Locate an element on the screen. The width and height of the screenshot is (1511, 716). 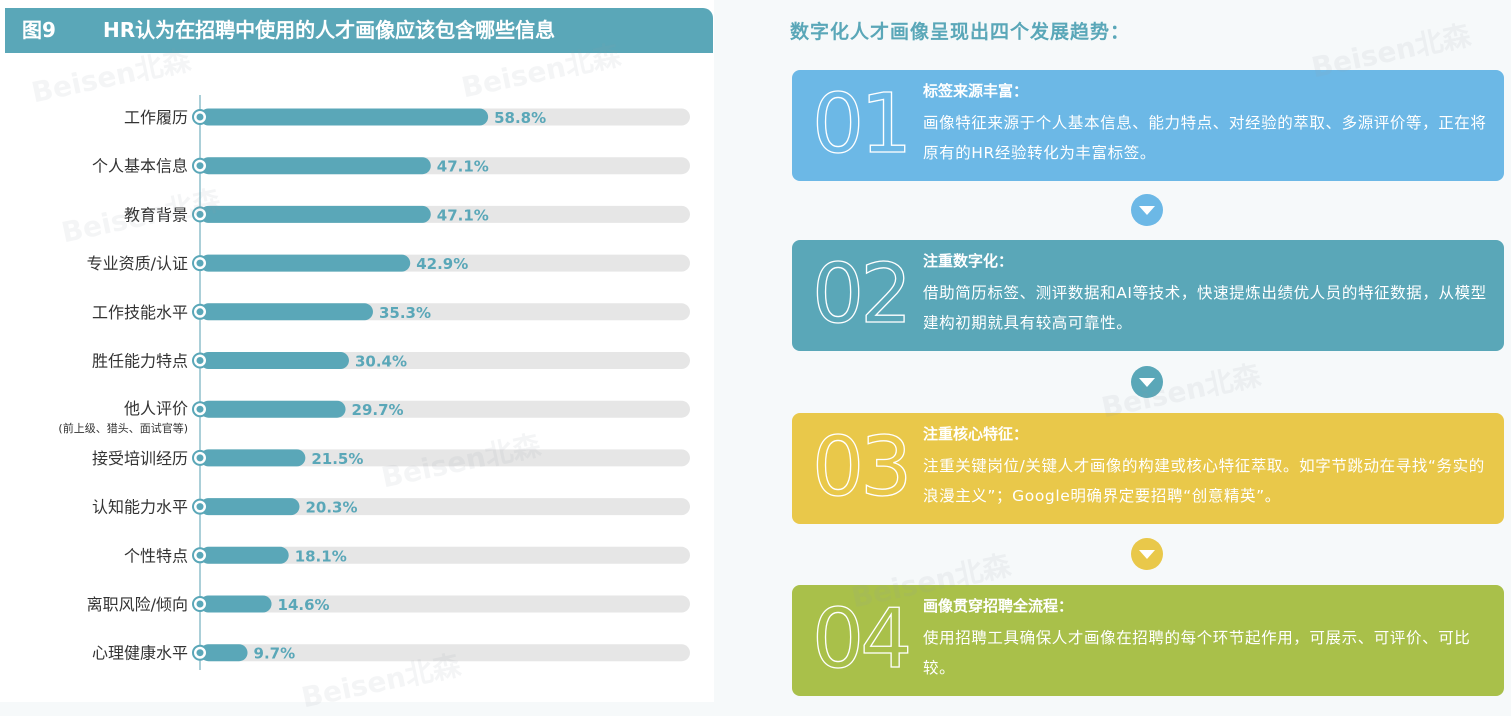
trend-number: 01 is located at coordinates (862, 124).